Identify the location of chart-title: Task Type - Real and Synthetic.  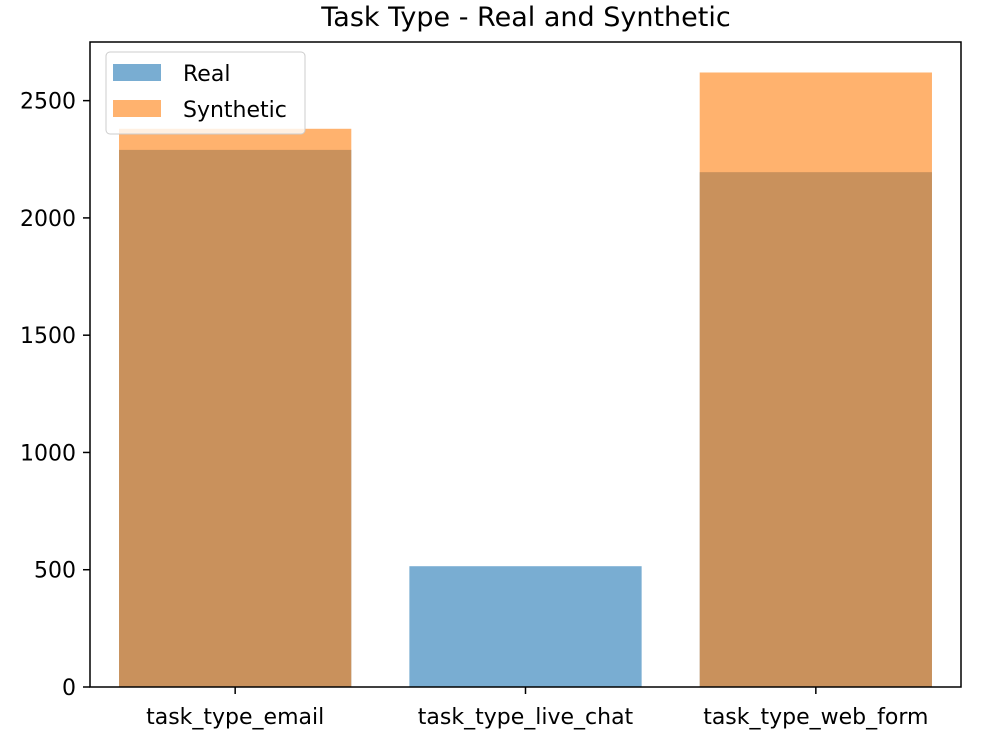
(525, 17).